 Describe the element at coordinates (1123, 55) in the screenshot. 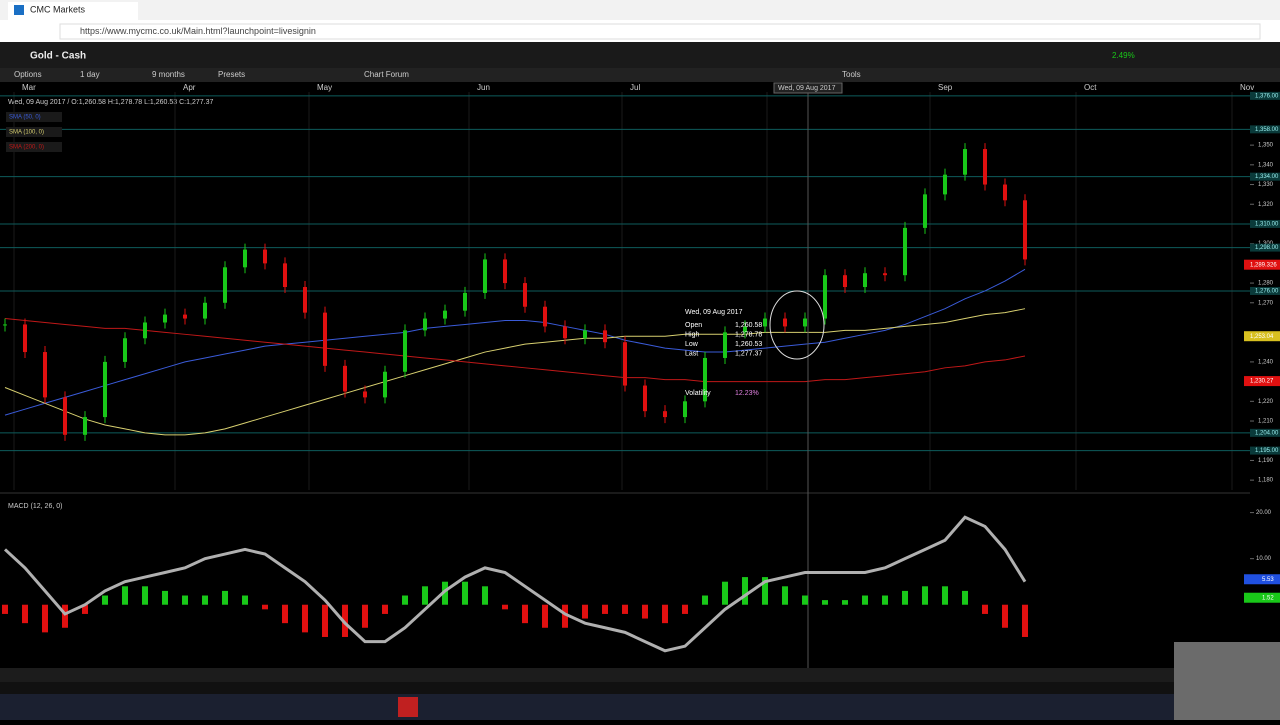

I see `change: 2.49%` at that location.